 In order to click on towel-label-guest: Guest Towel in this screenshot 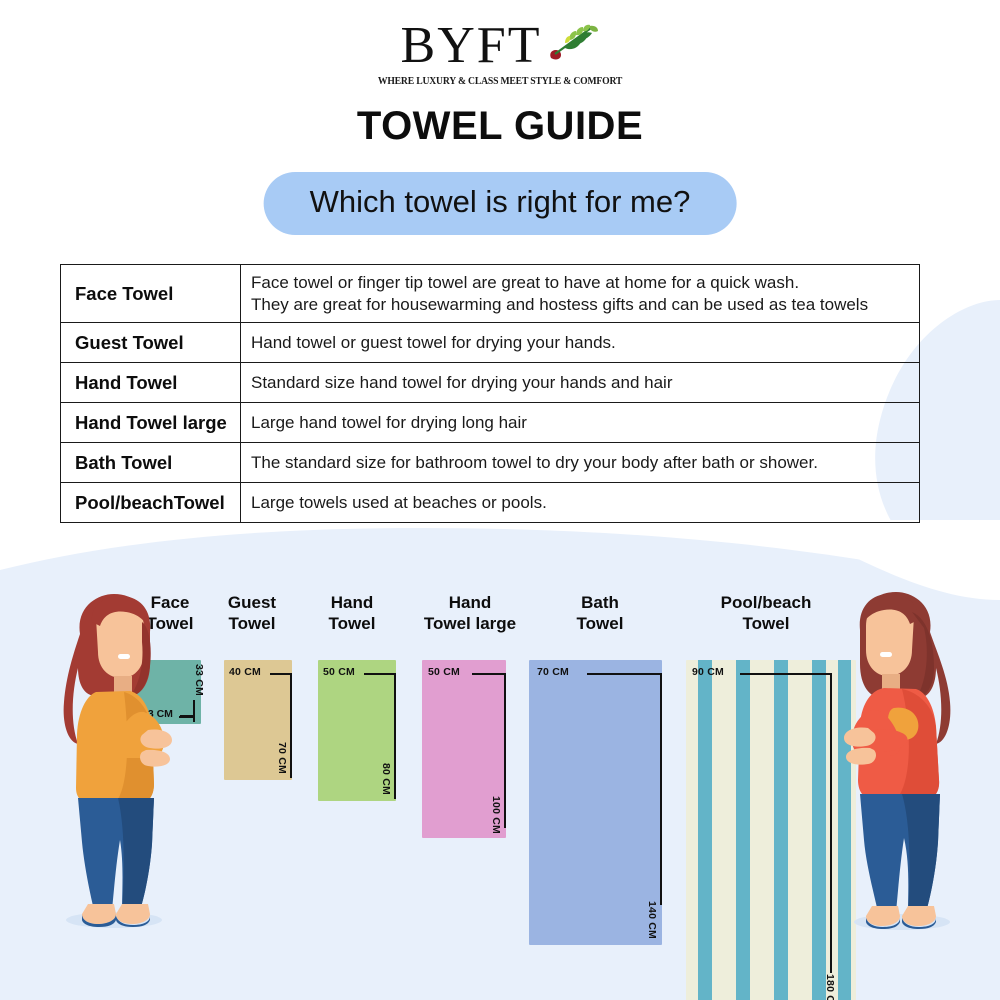, I will do `click(252, 613)`.